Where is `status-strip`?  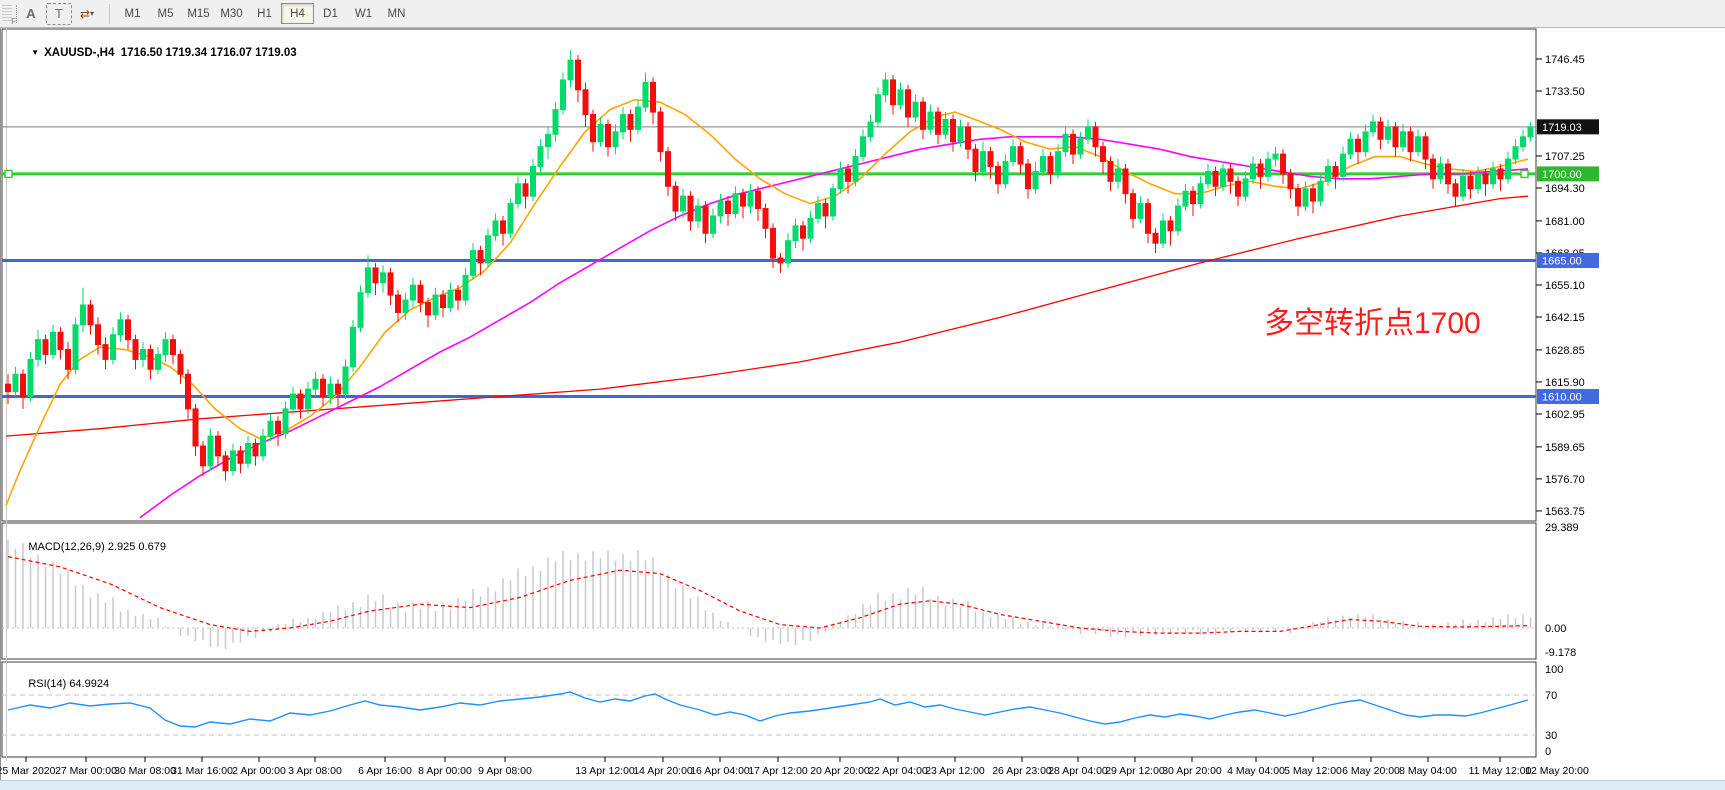 status-strip is located at coordinates (862, 785).